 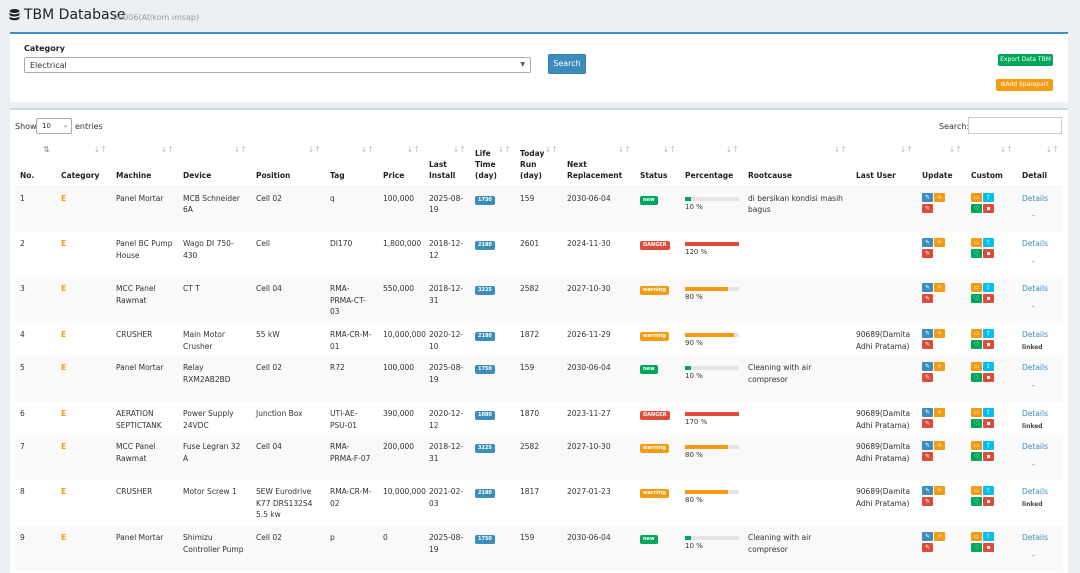 I want to click on column-header: Rootcause ↓↑, so click(x=797, y=163).